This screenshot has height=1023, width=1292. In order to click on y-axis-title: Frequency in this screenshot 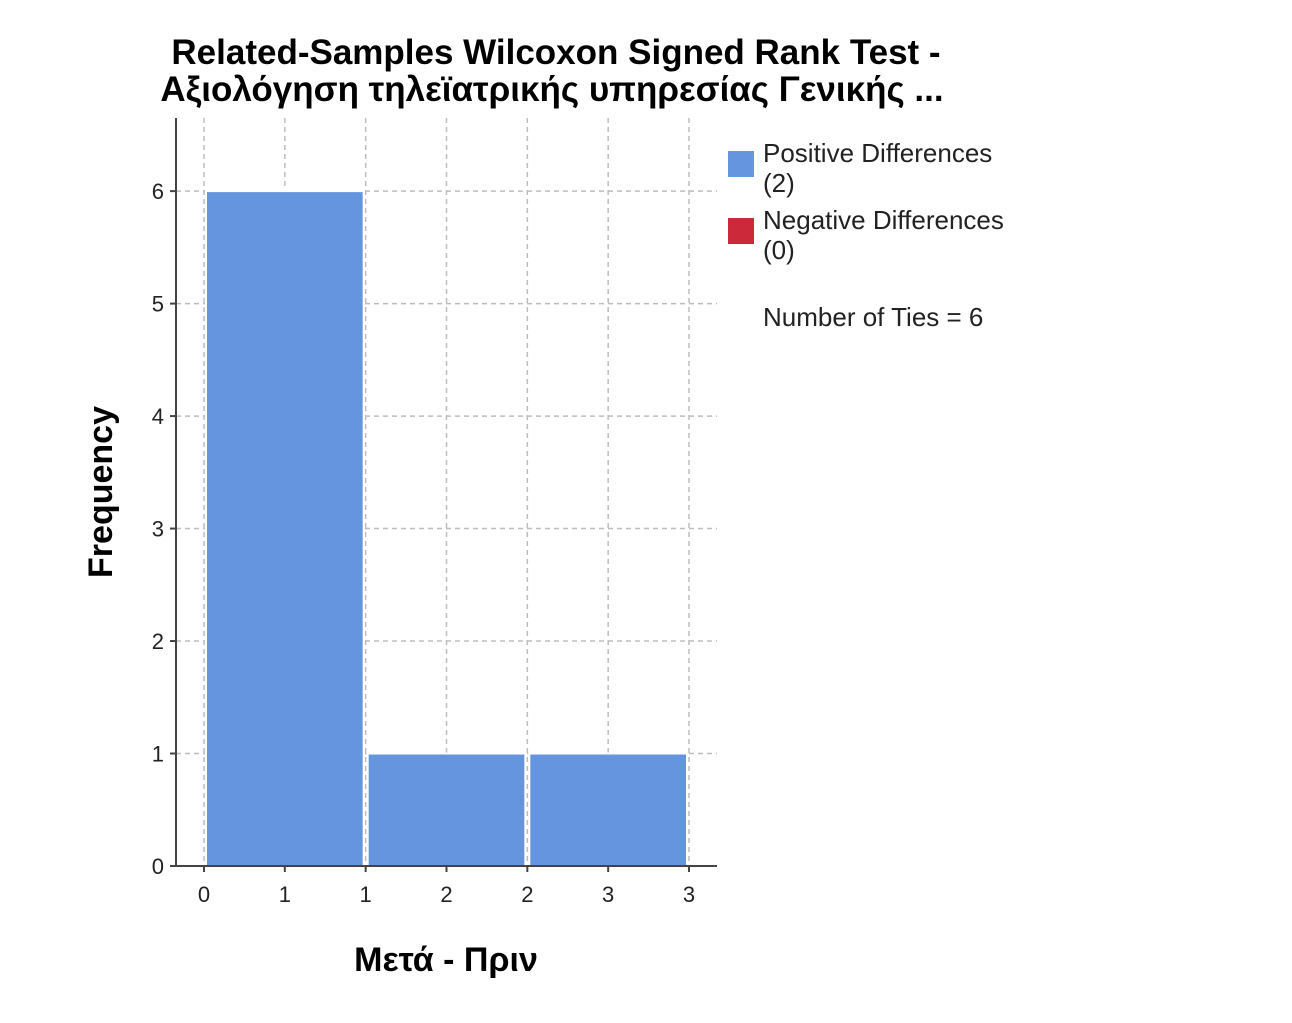, I will do `click(101, 492)`.